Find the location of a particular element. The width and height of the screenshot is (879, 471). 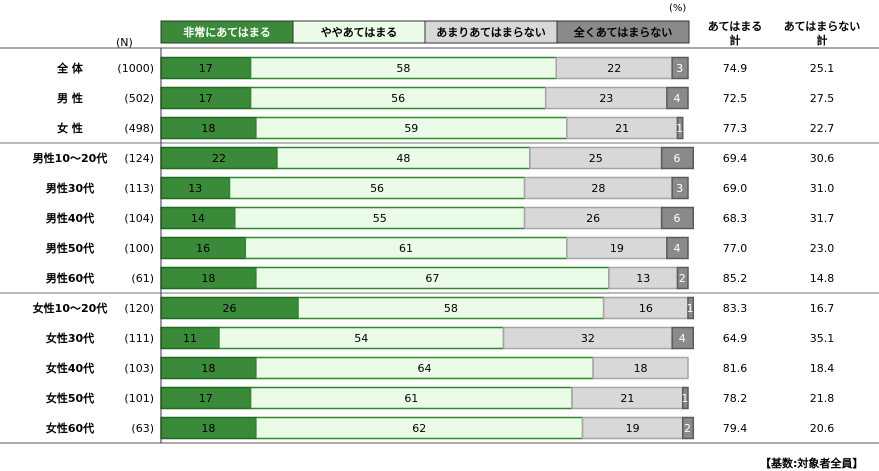

data-label: 28 is located at coordinates (598, 188).